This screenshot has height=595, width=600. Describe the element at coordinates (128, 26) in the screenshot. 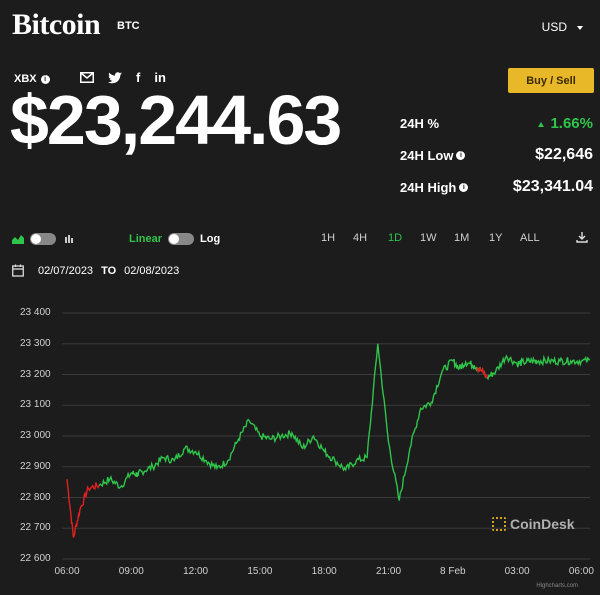

I see `ticker-symbol: BTC` at that location.